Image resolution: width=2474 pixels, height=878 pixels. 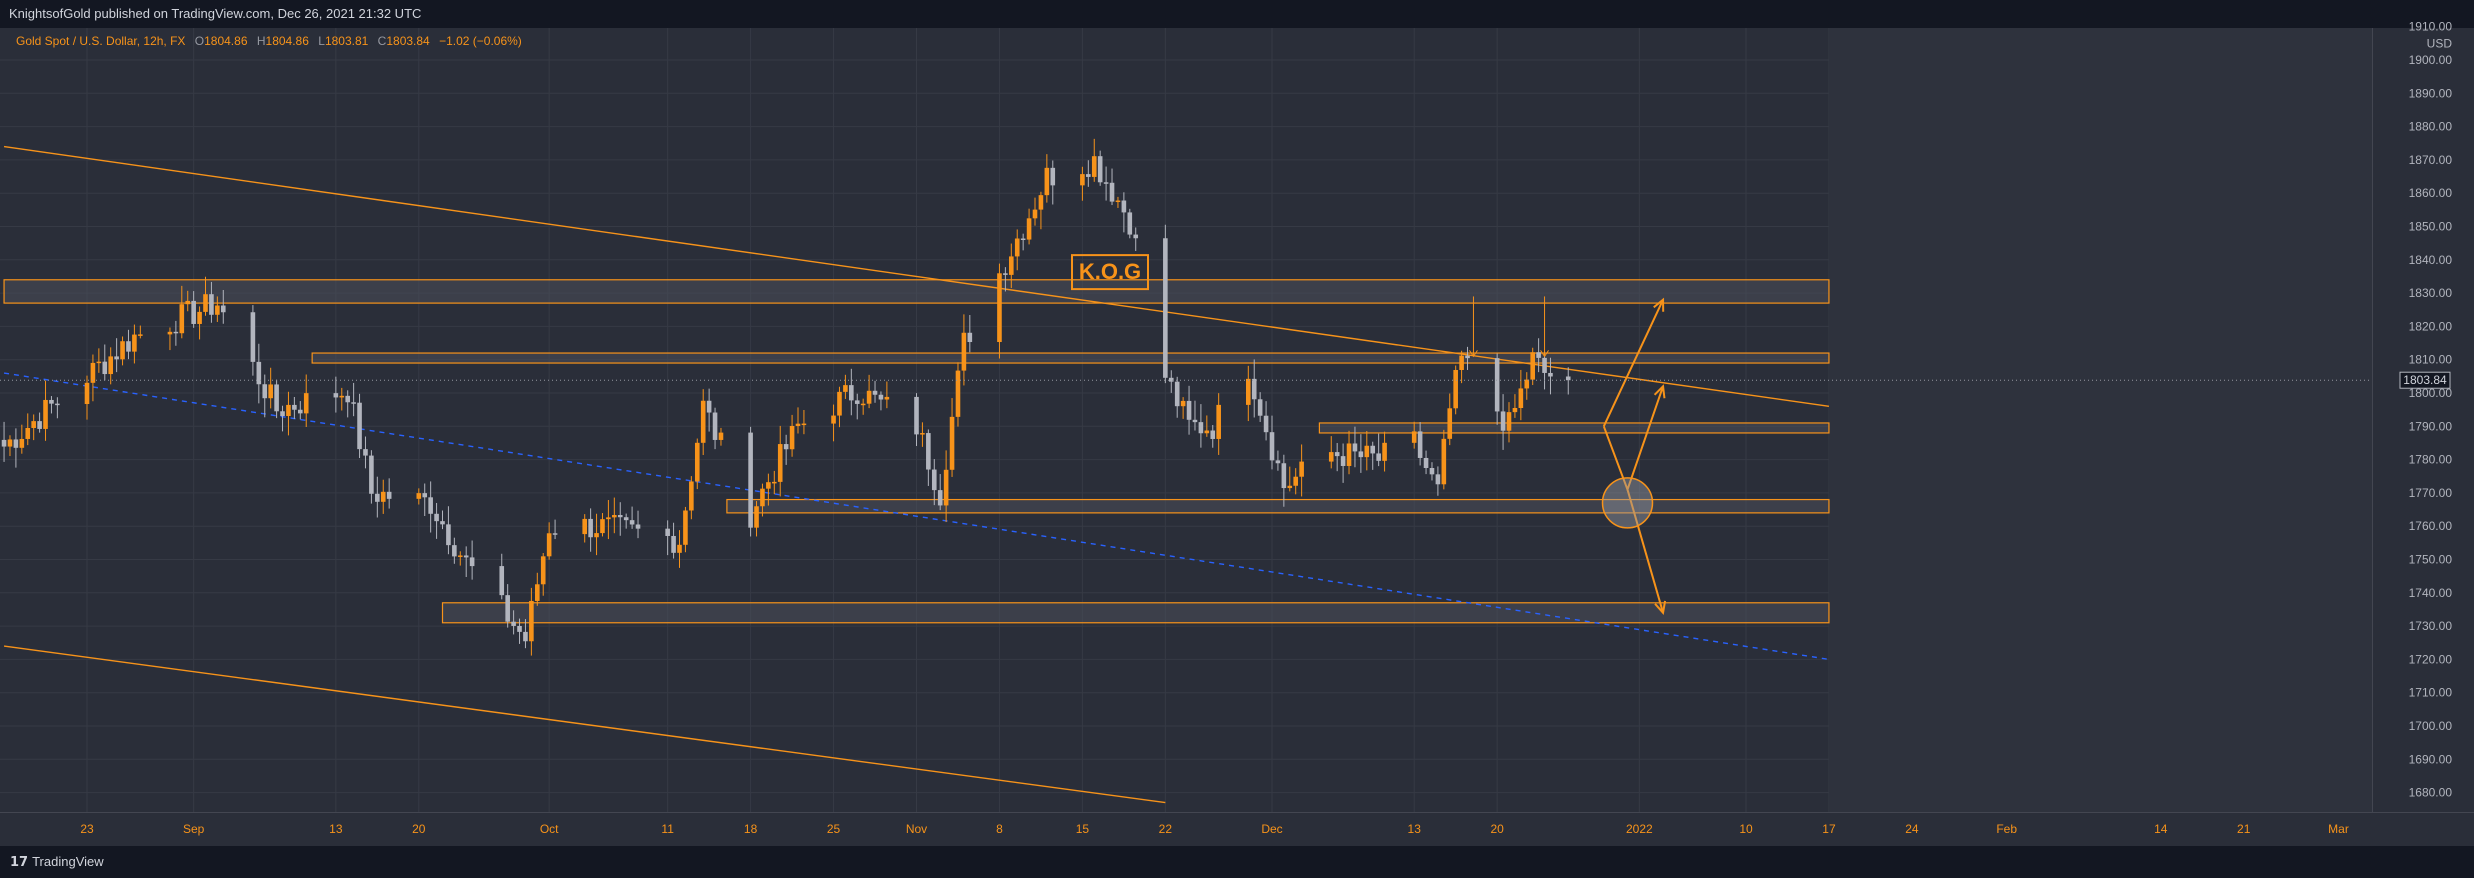 I want to click on tradingview-brand: TradingView, so click(x=68, y=861).